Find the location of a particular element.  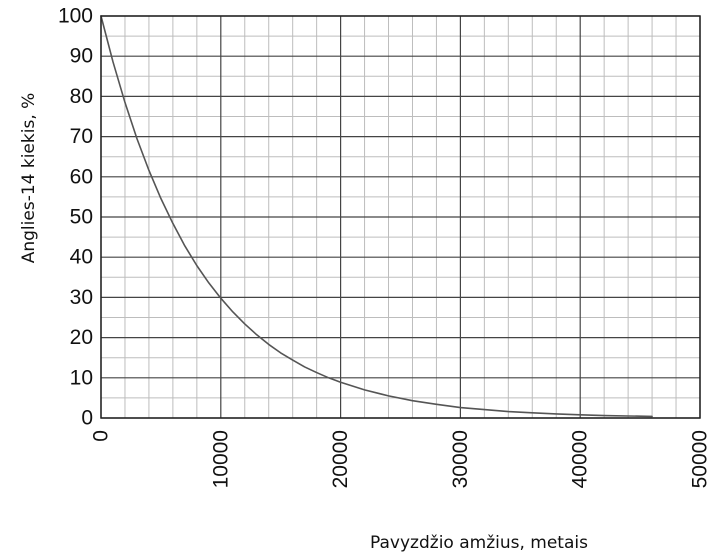

y-tick-label: 80 is located at coordinates (81, 96).